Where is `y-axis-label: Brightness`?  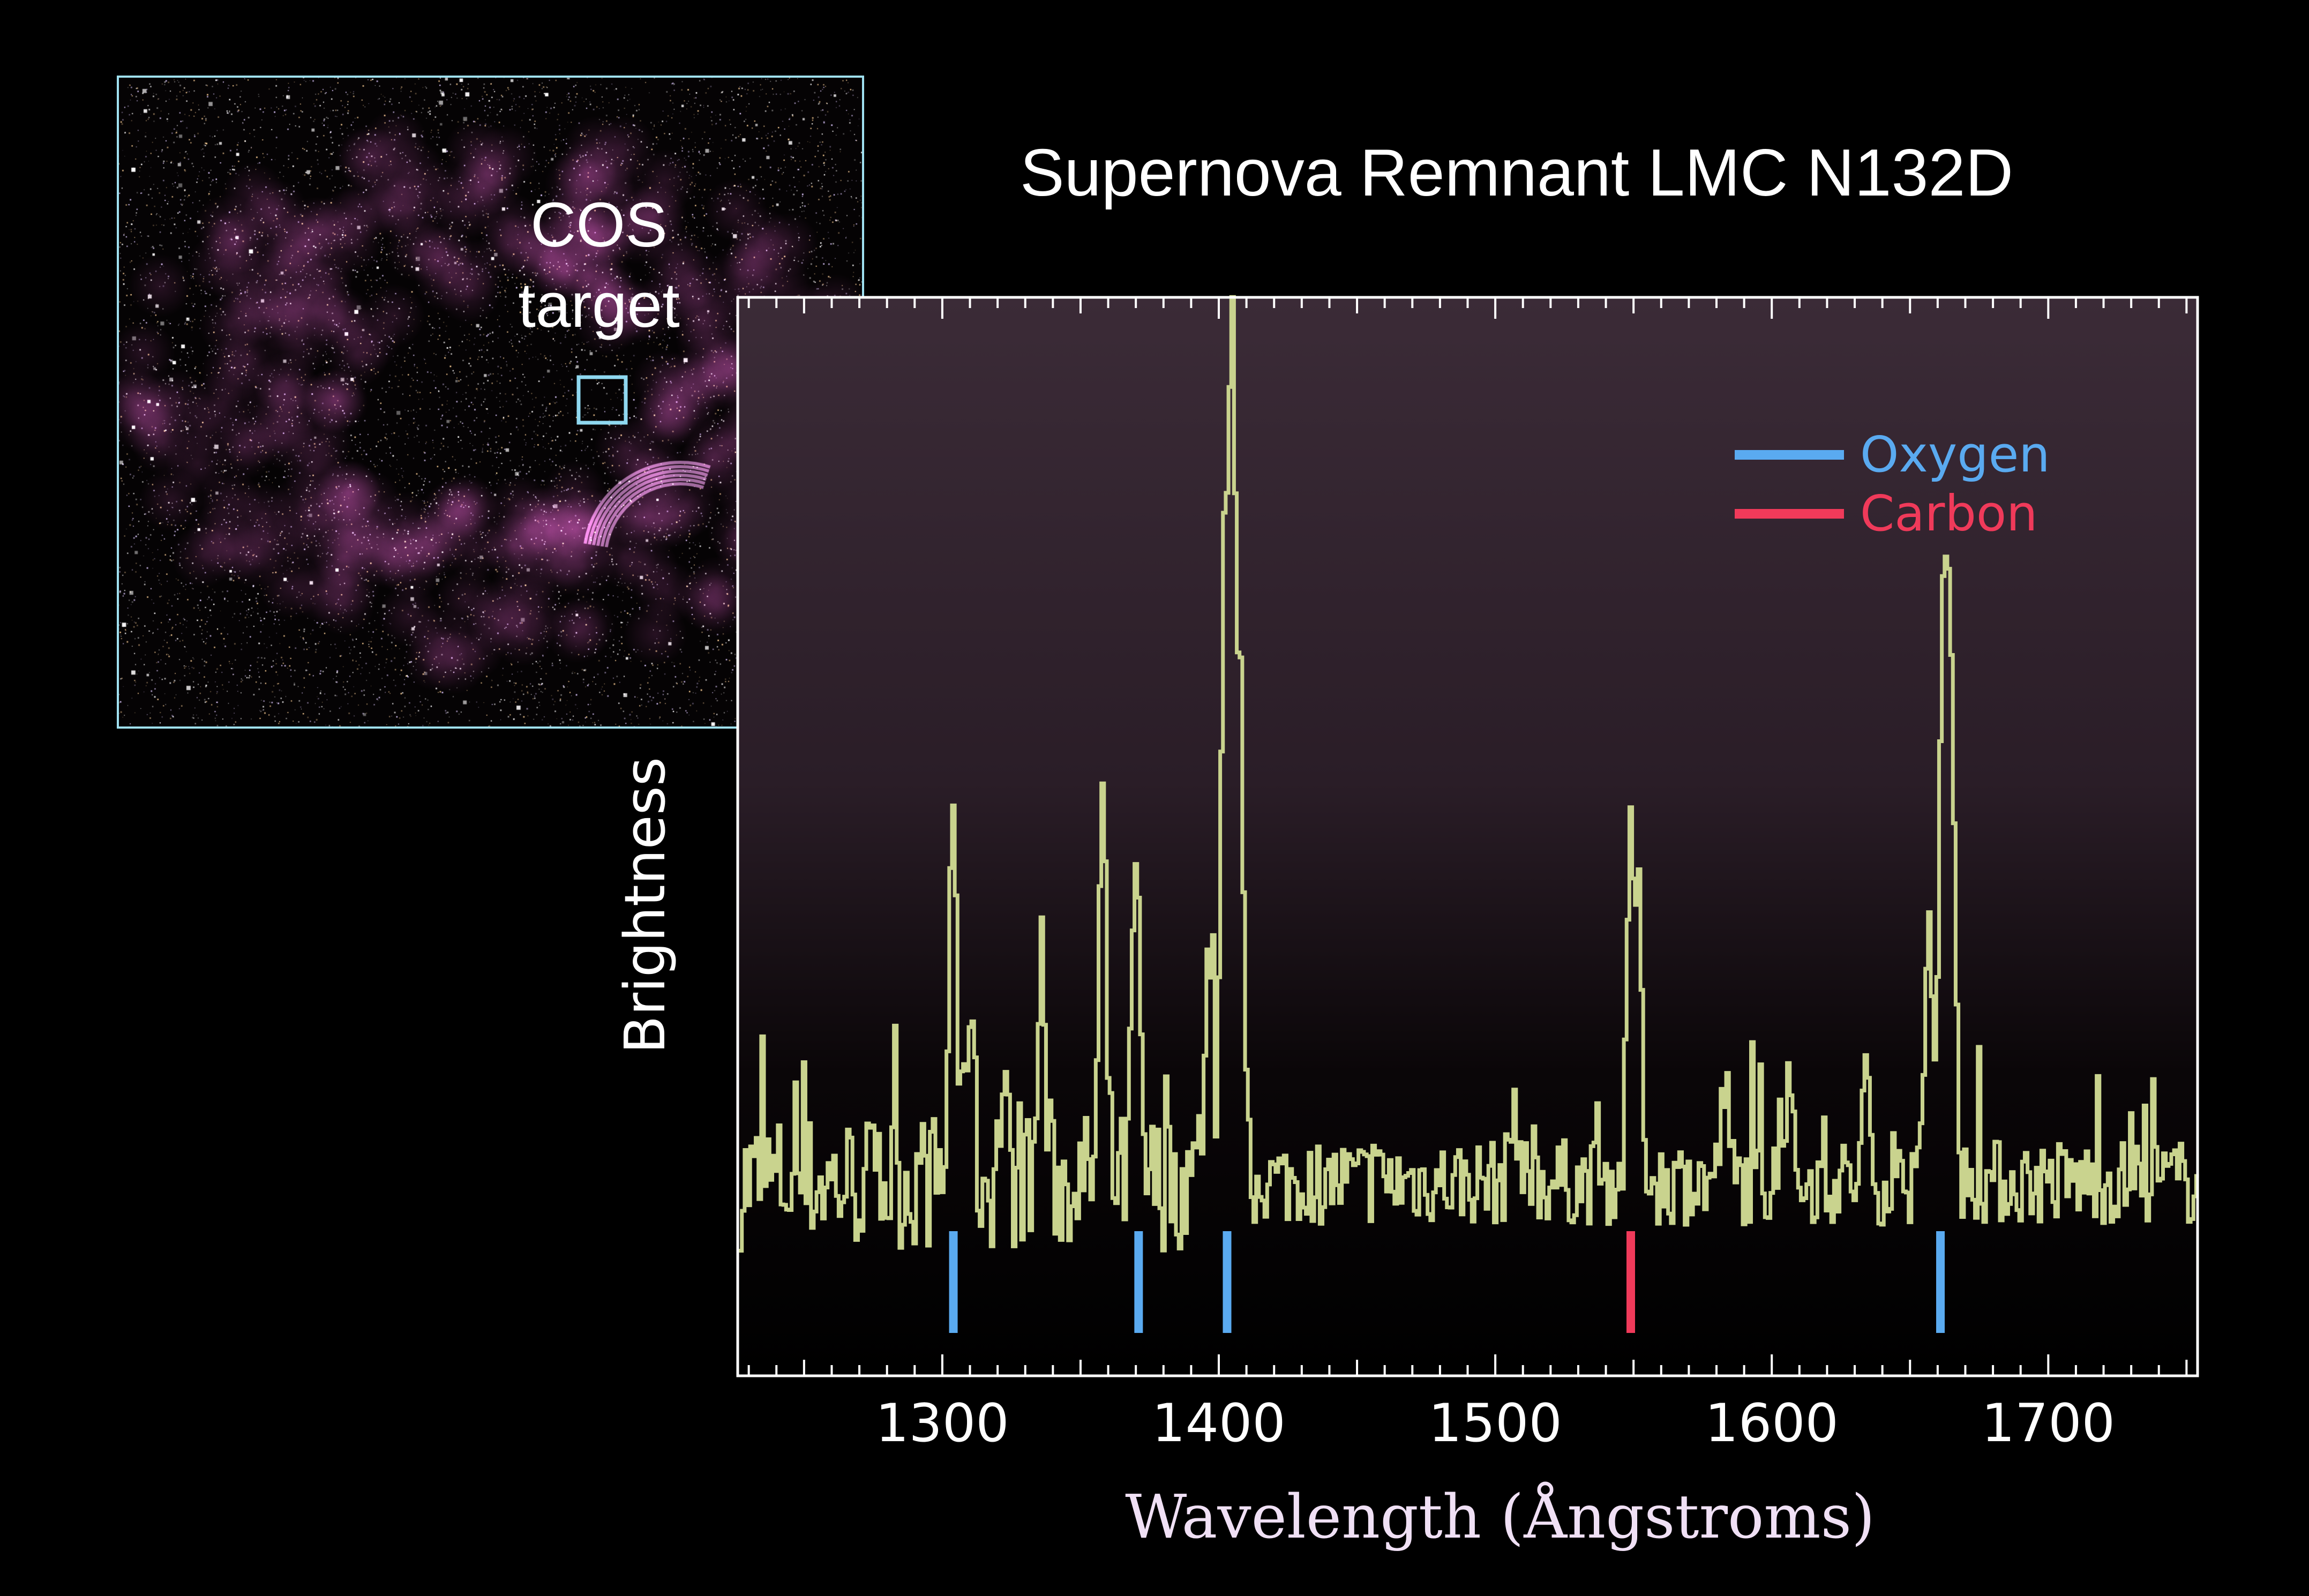 y-axis-label: Brightness is located at coordinates (645, 905).